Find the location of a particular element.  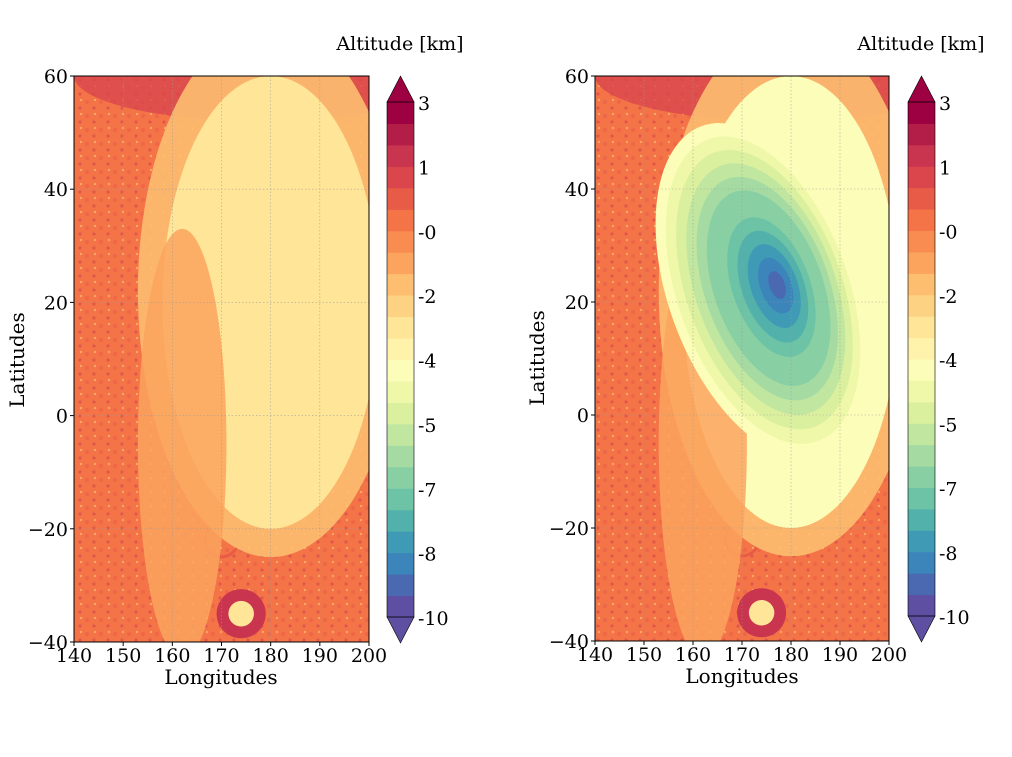

colorbar-tick-label: -0 is located at coordinates (427, 233).